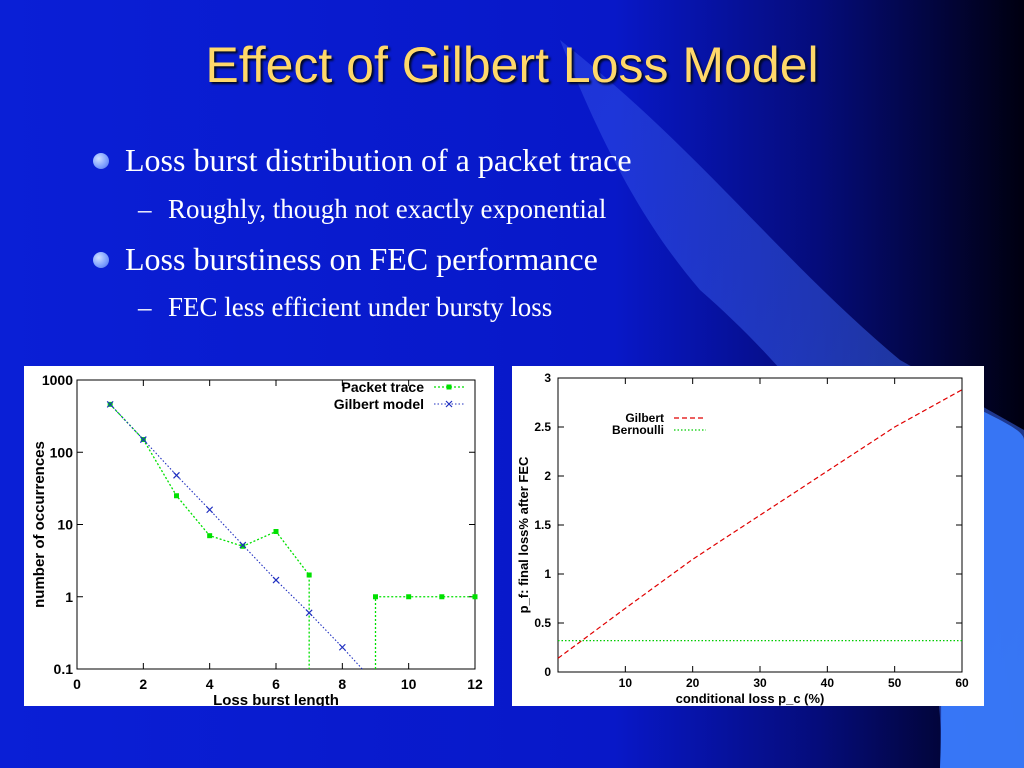 Image resolution: width=1024 pixels, height=768 pixels. I want to click on y-tick-label: 0.1, so click(64, 669).